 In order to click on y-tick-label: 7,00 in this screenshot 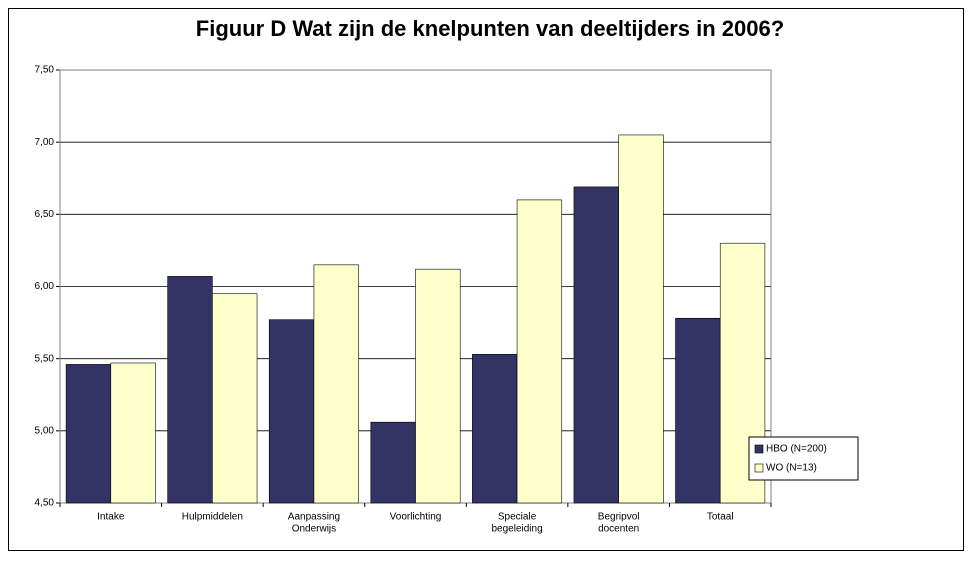, I will do `click(45, 142)`.